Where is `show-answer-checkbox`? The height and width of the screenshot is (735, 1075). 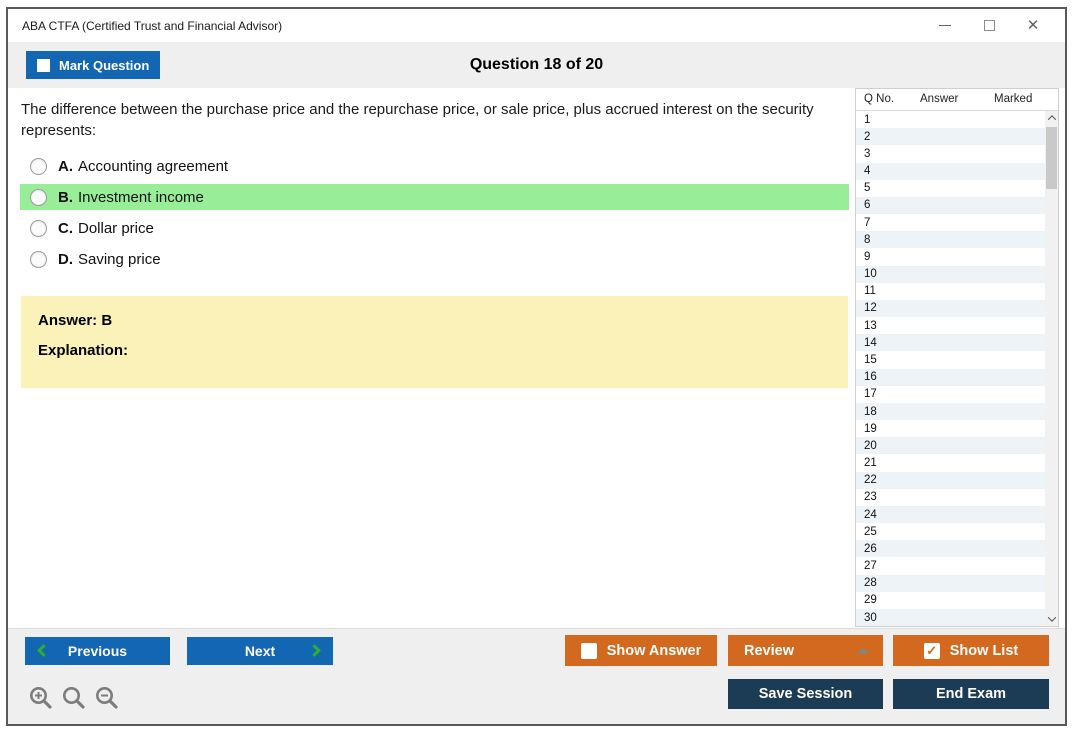
show-answer-checkbox is located at coordinates (588, 650).